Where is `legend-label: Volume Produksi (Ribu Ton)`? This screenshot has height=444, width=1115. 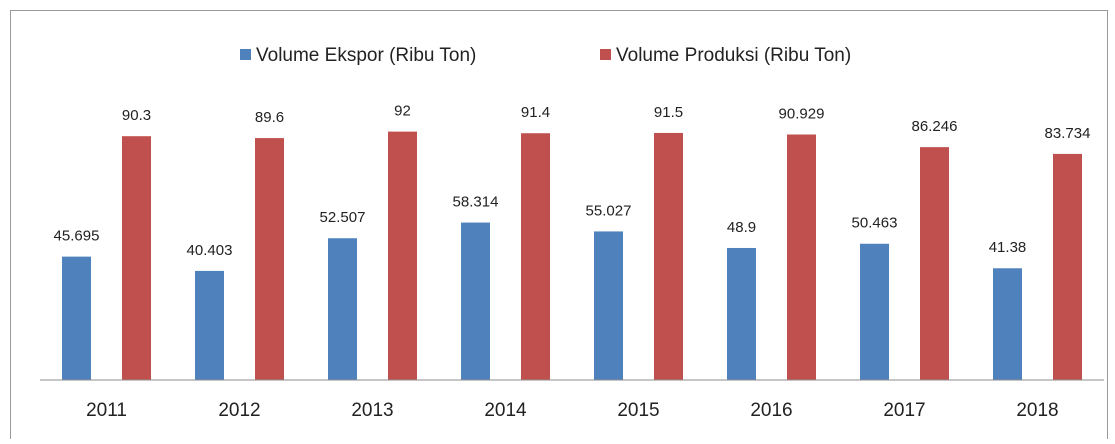
legend-label: Volume Produksi (Ribu Ton) is located at coordinates (733, 55).